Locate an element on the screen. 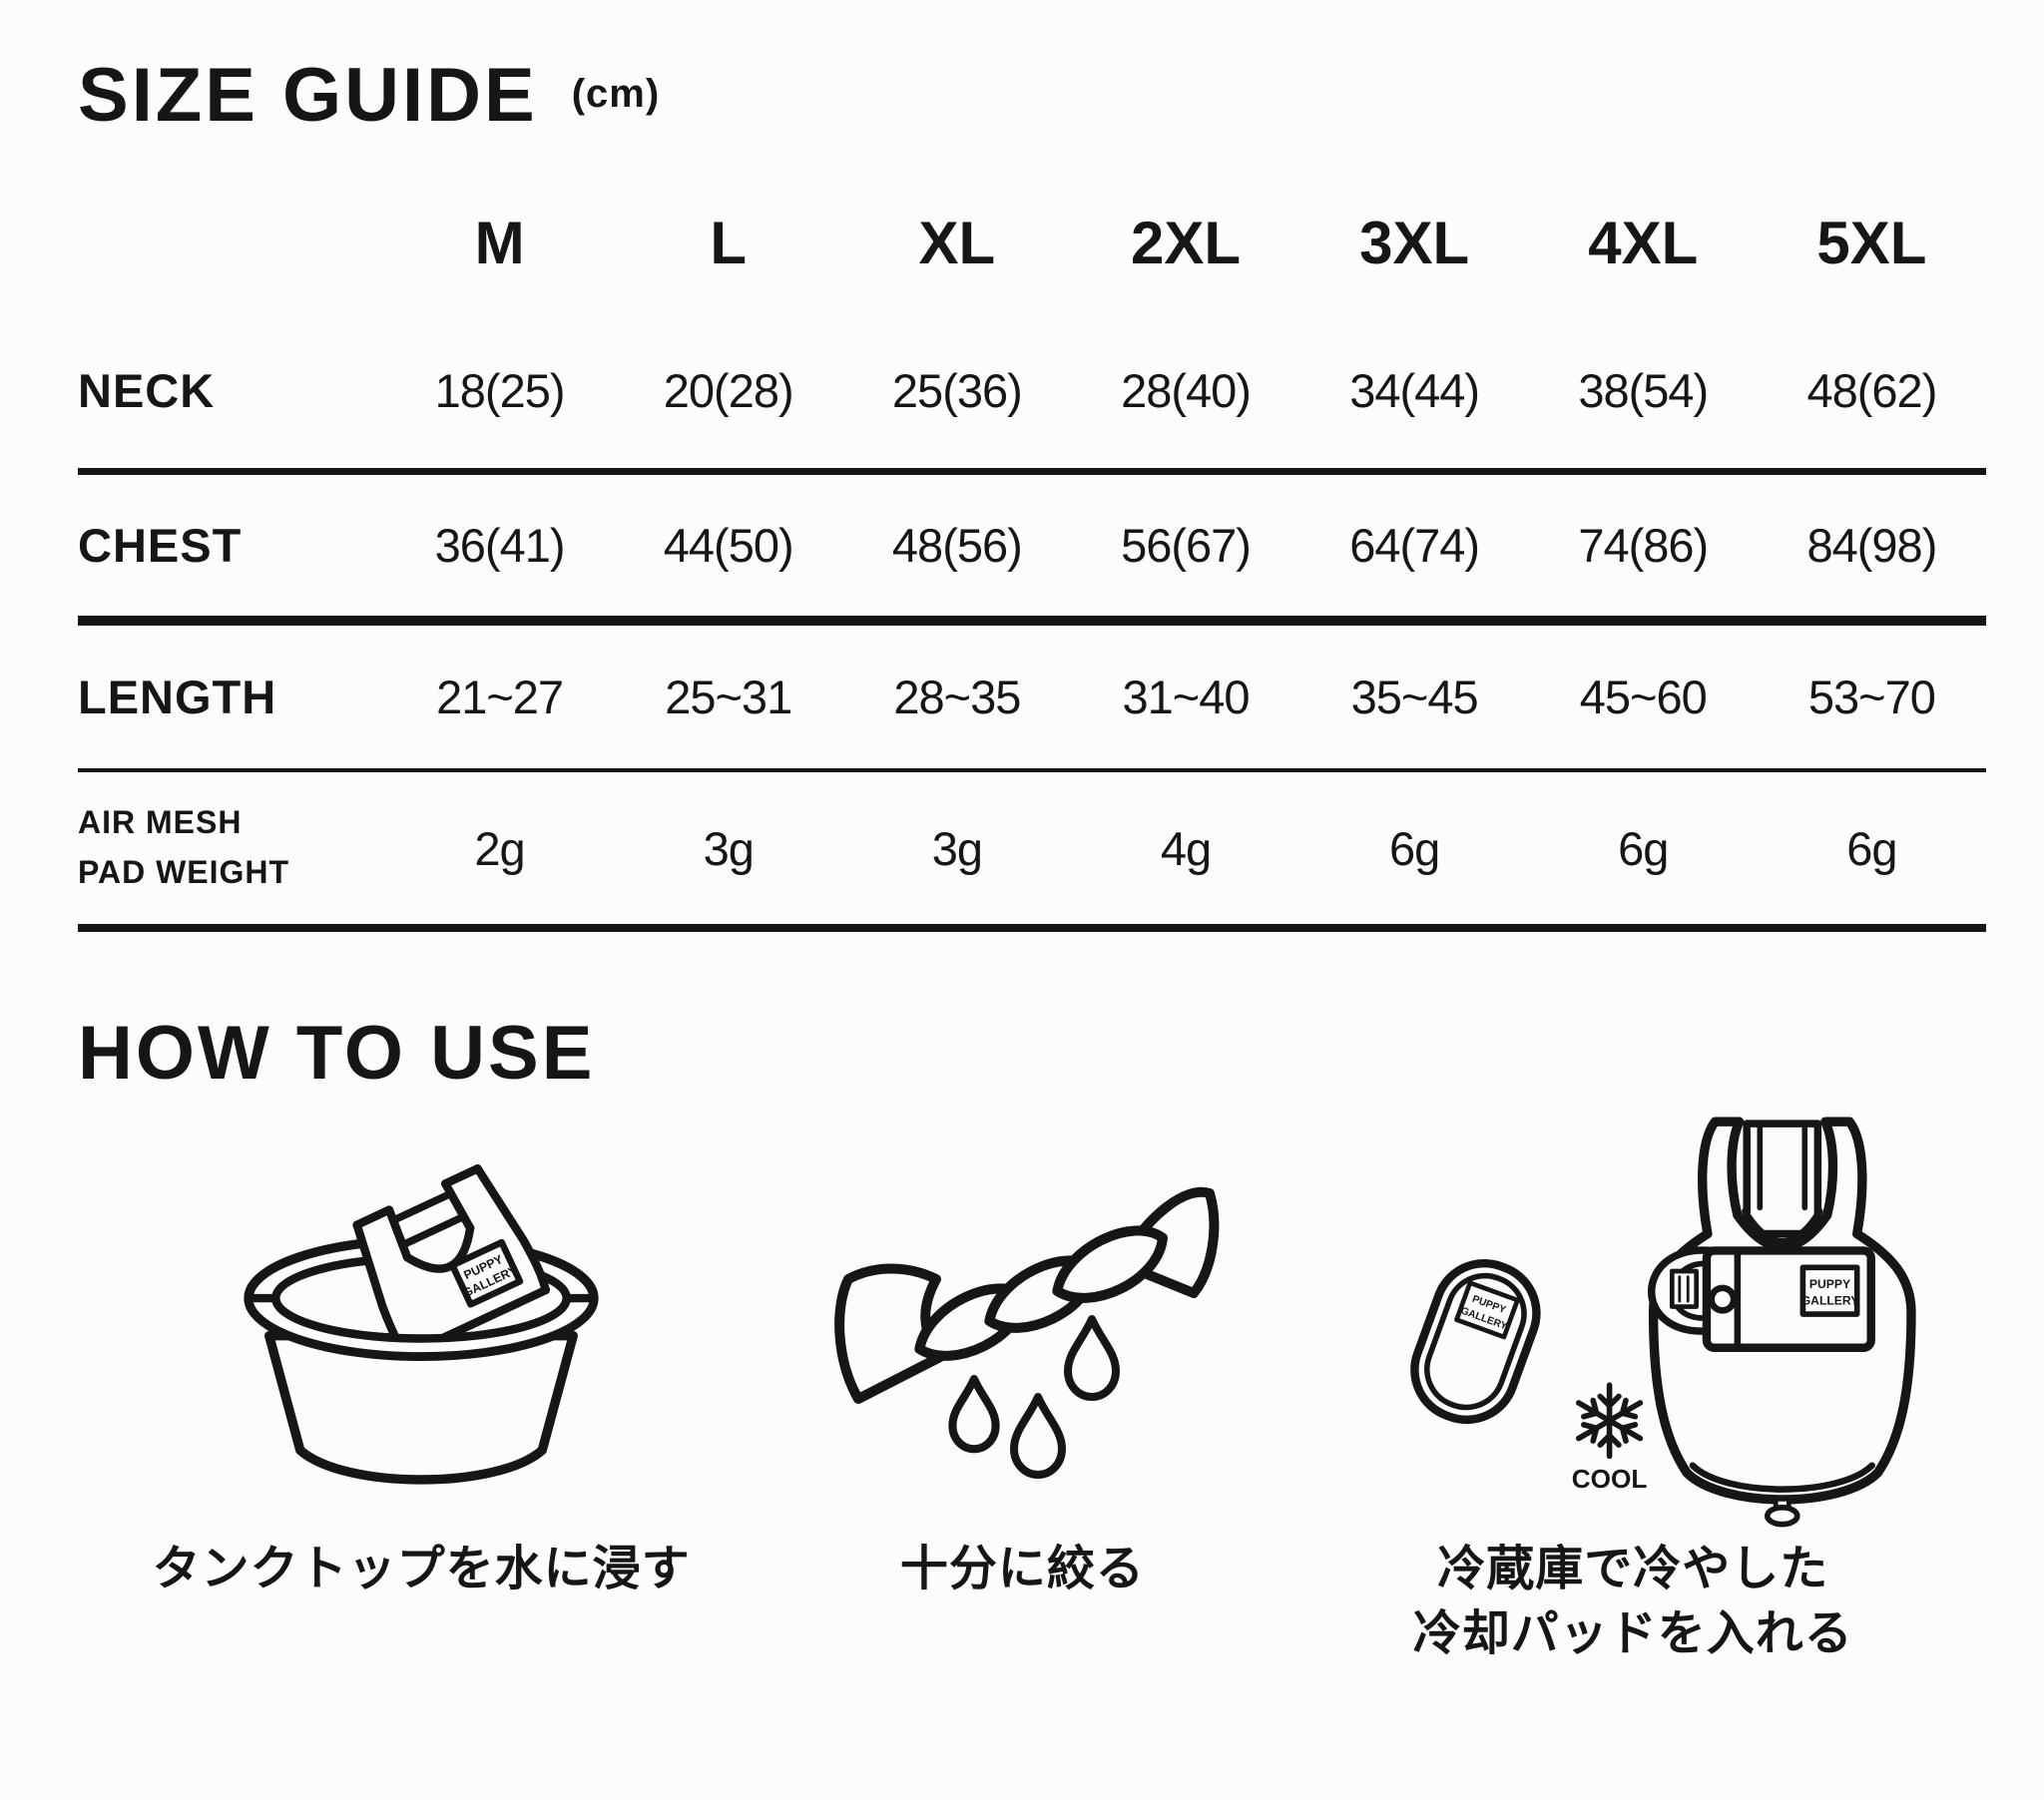  tank-top-in-bucket: PUPPY GALLERY is located at coordinates (451, 1262).